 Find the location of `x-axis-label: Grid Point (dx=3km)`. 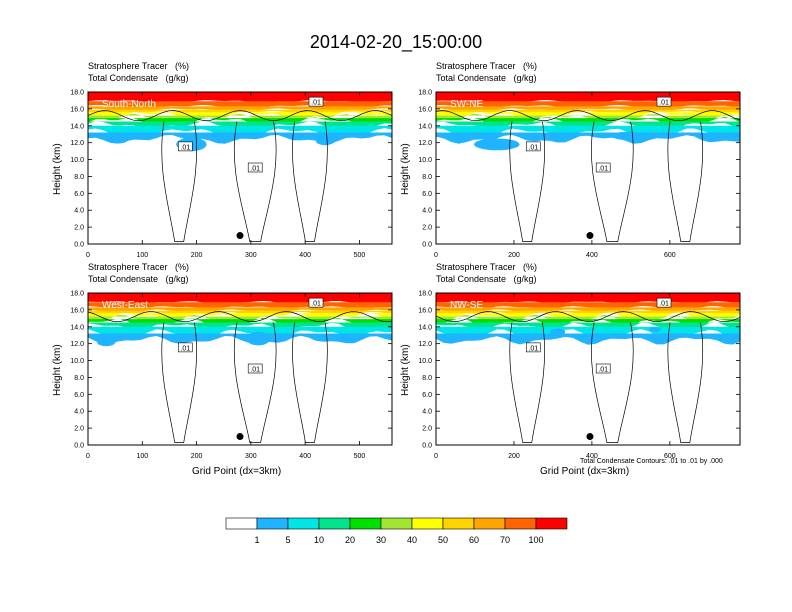

x-axis-label: Grid Point (dx=3km) is located at coordinates (585, 471).